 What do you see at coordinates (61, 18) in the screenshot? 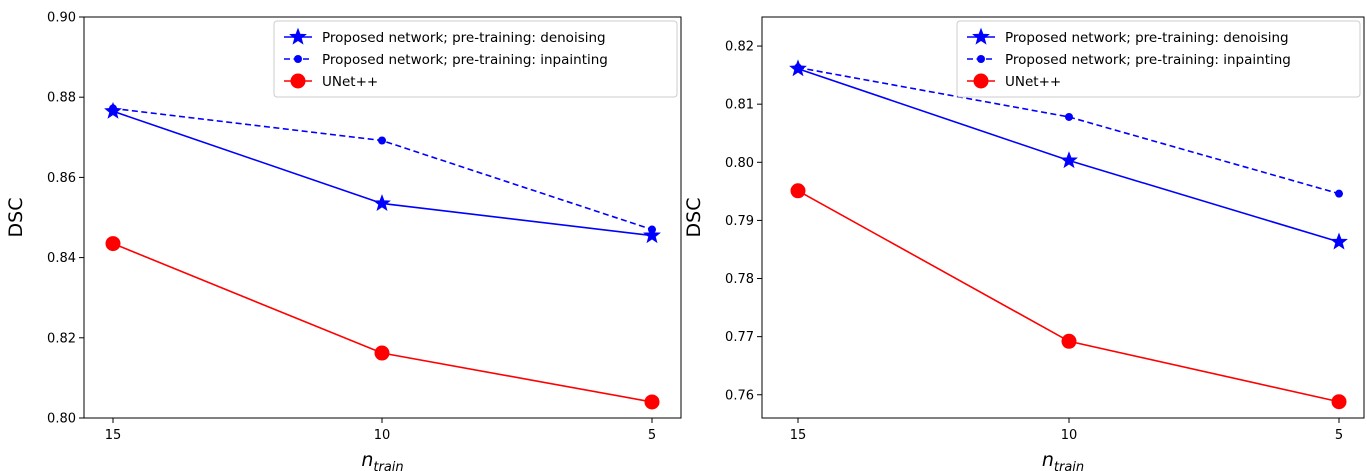
I see `y-tick-label: 0.90` at bounding box center [61, 18].